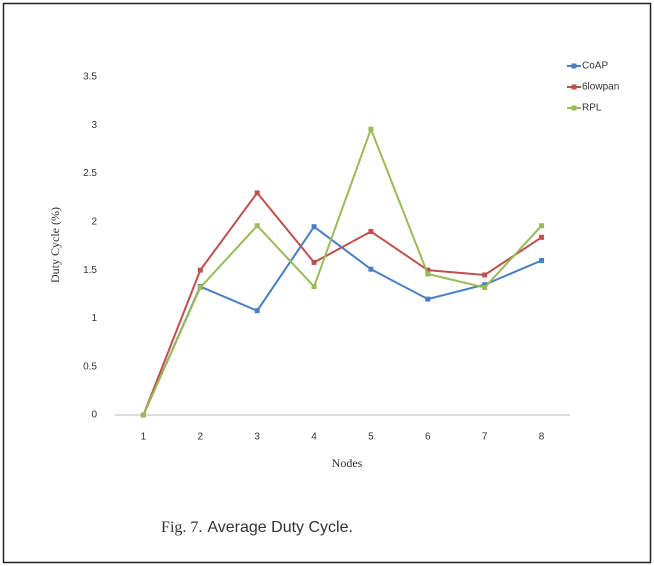 This screenshot has height=566, width=654. Describe the element at coordinates (94, 221) in the screenshot. I see `y-tick-label: 2` at that location.